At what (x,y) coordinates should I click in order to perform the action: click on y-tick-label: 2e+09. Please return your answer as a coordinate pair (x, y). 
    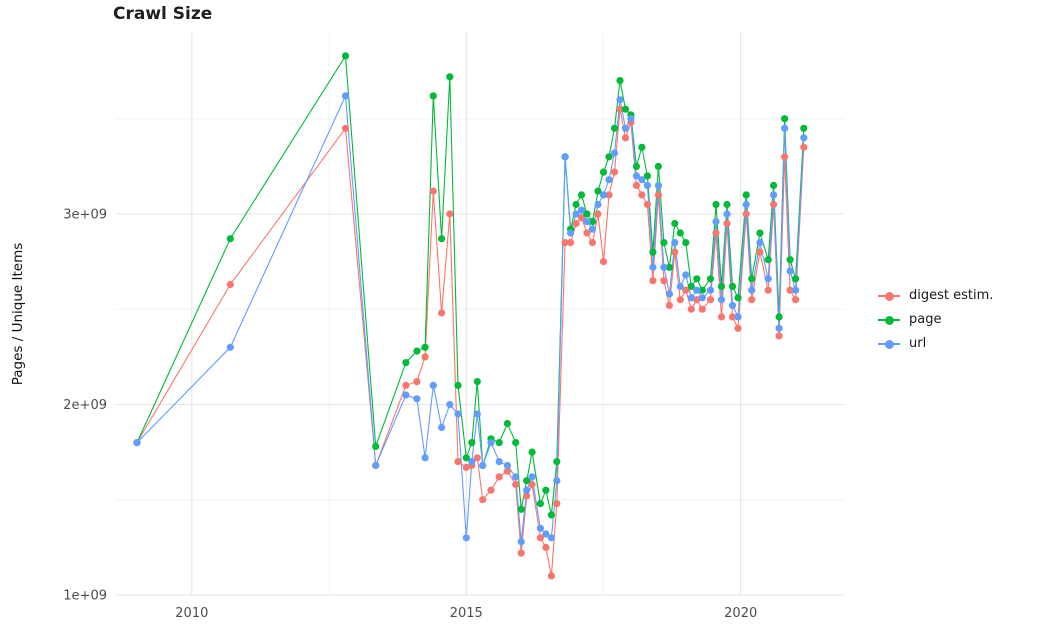
    Looking at the image, I should click on (85, 405).